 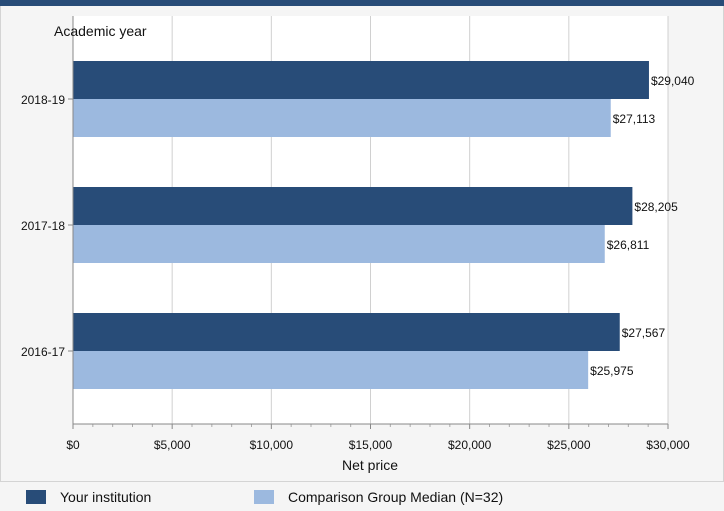 I want to click on y-axis-title: Academic year, so click(x=100, y=31).